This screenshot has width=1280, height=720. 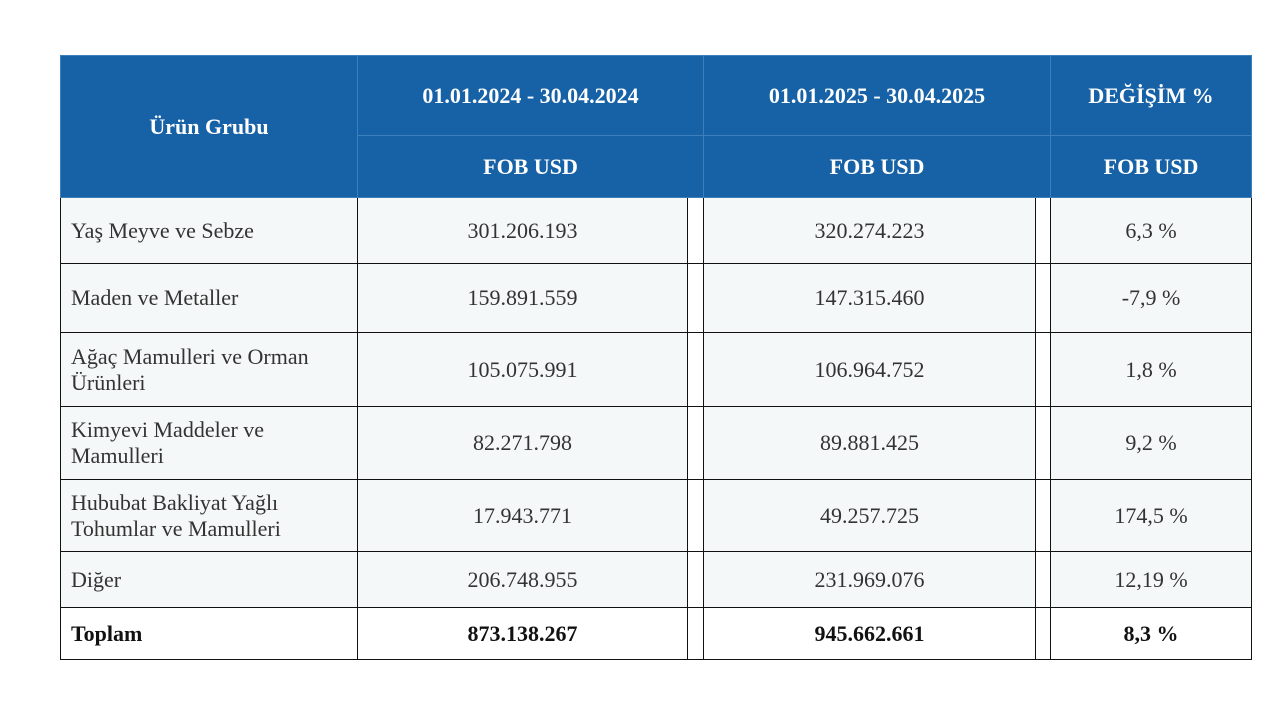 I want to click on cell-value: 945.662.661, so click(x=870, y=633).